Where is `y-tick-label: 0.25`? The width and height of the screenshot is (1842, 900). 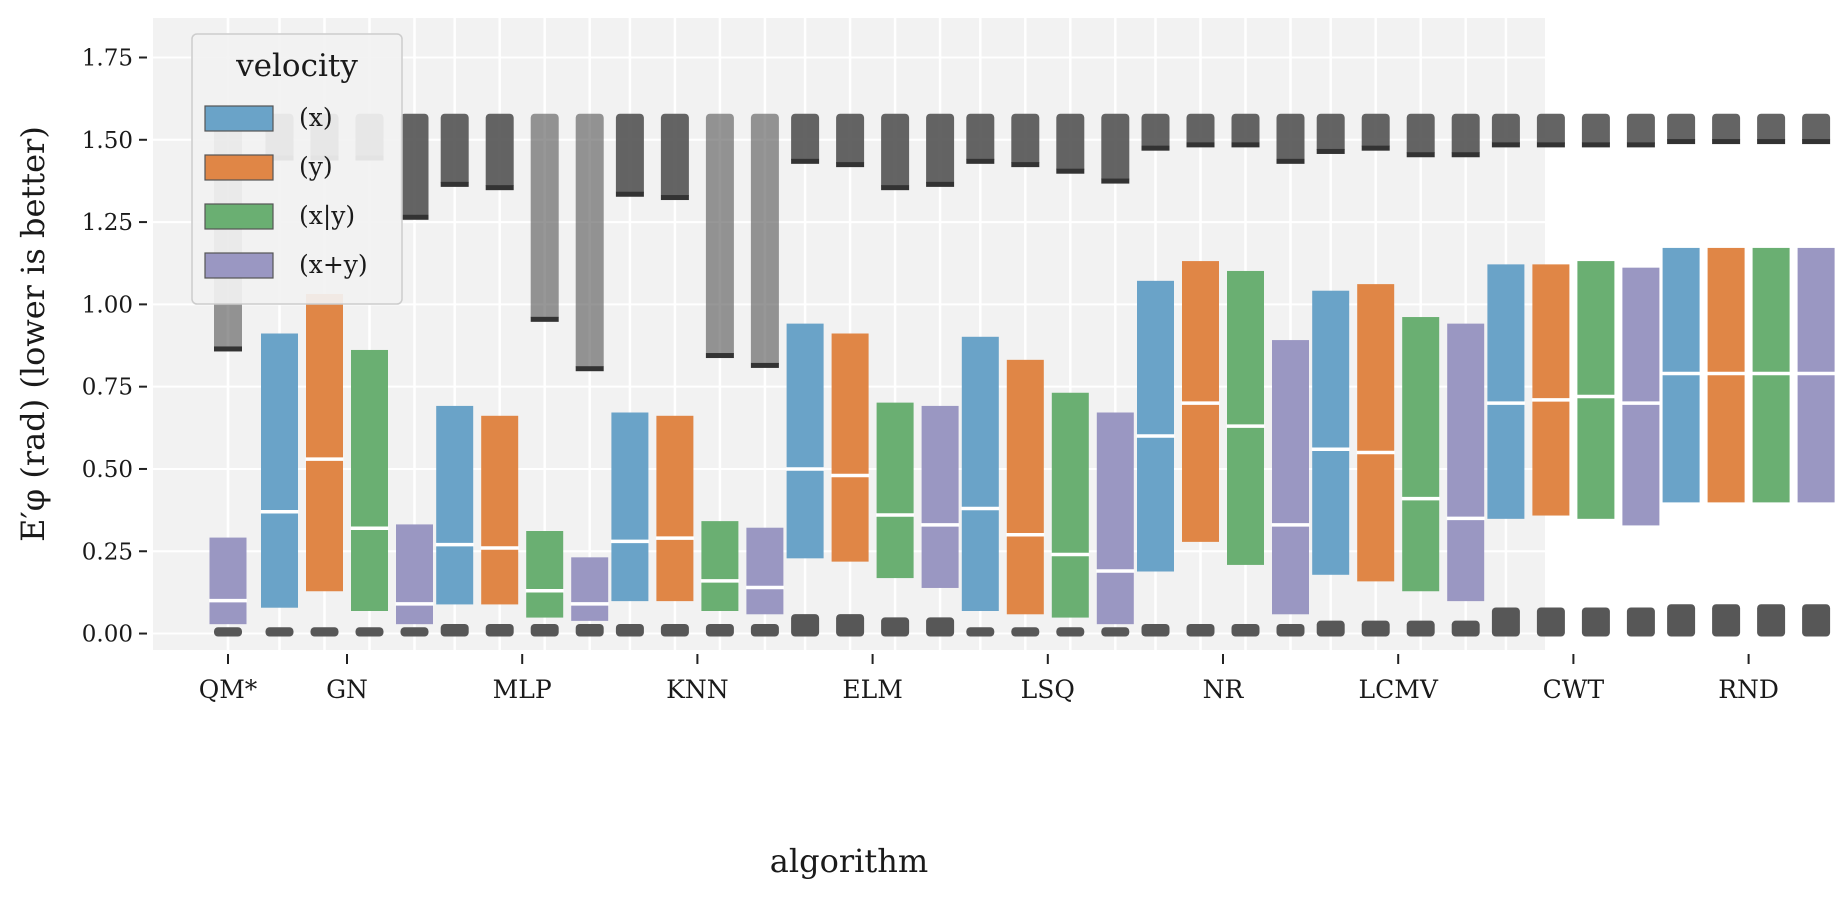
y-tick-label: 0.25 is located at coordinates (107, 552).